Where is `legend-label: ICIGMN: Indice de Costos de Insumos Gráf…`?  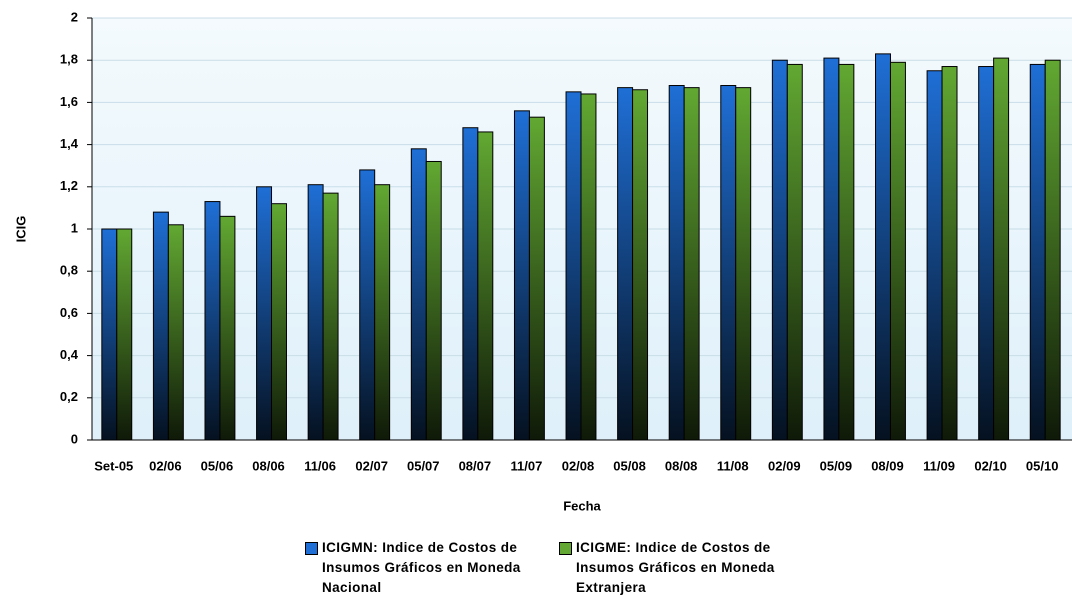
legend-label: ICIGMN: Indice de Costos de Insumos Gráf… is located at coordinates (421, 567).